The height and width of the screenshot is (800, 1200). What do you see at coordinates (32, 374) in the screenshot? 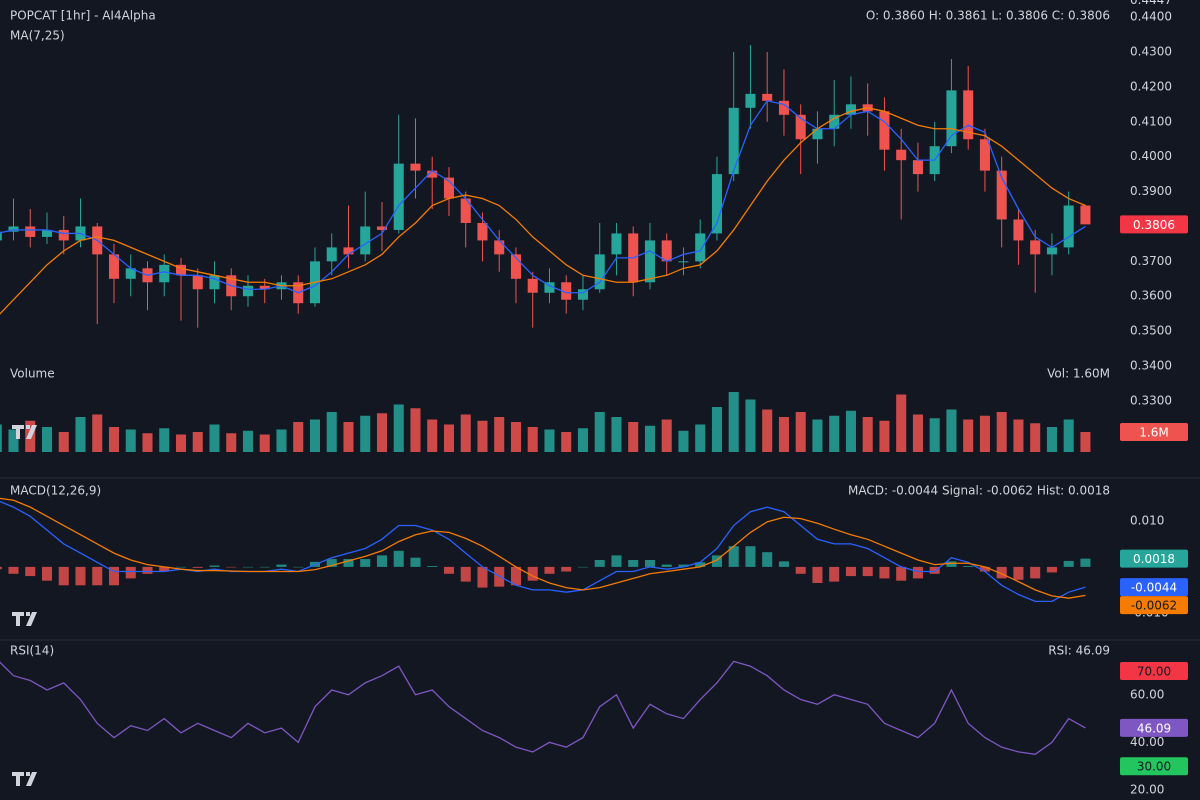
I see `pane-title: Volume` at bounding box center [32, 374].